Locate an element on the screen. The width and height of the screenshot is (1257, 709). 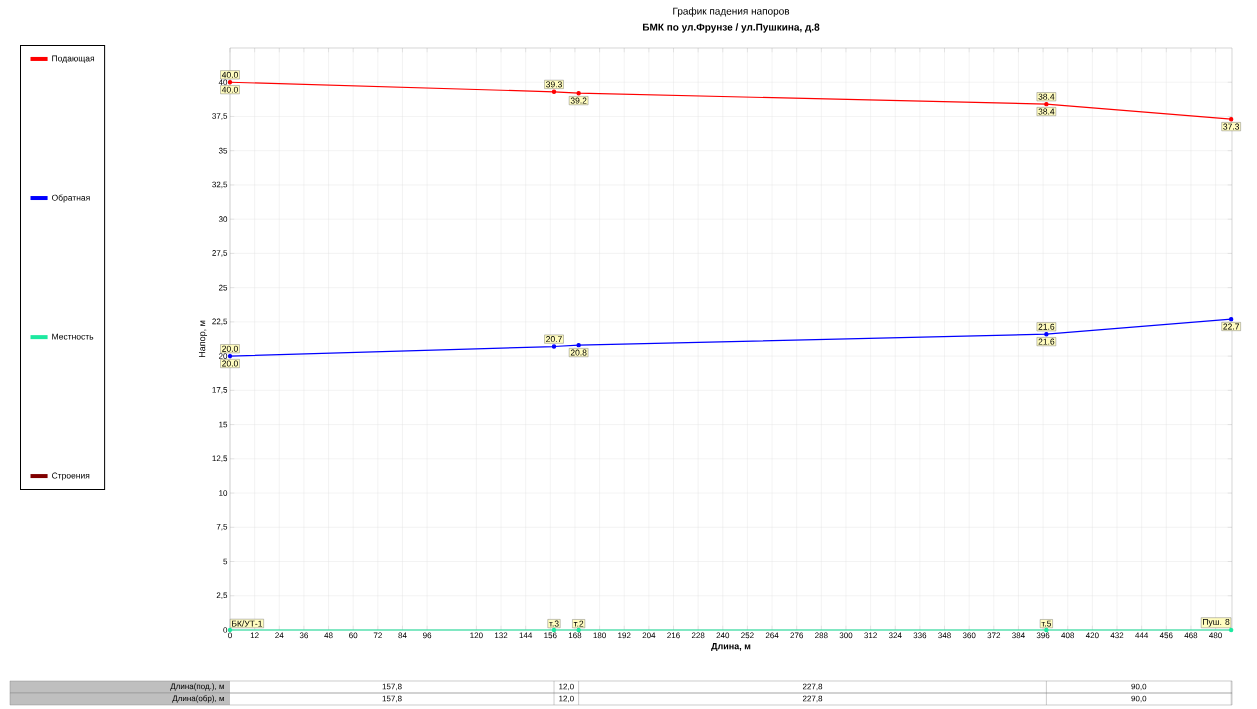
x-tick-label: 36 is located at coordinates (304, 635).